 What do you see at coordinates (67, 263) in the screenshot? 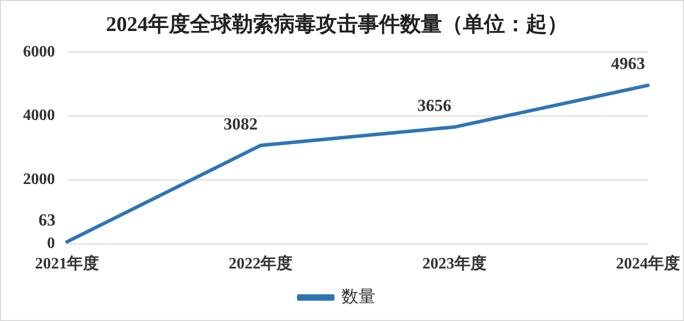
I see `x-tick-label: 2021年度` at bounding box center [67, 263].